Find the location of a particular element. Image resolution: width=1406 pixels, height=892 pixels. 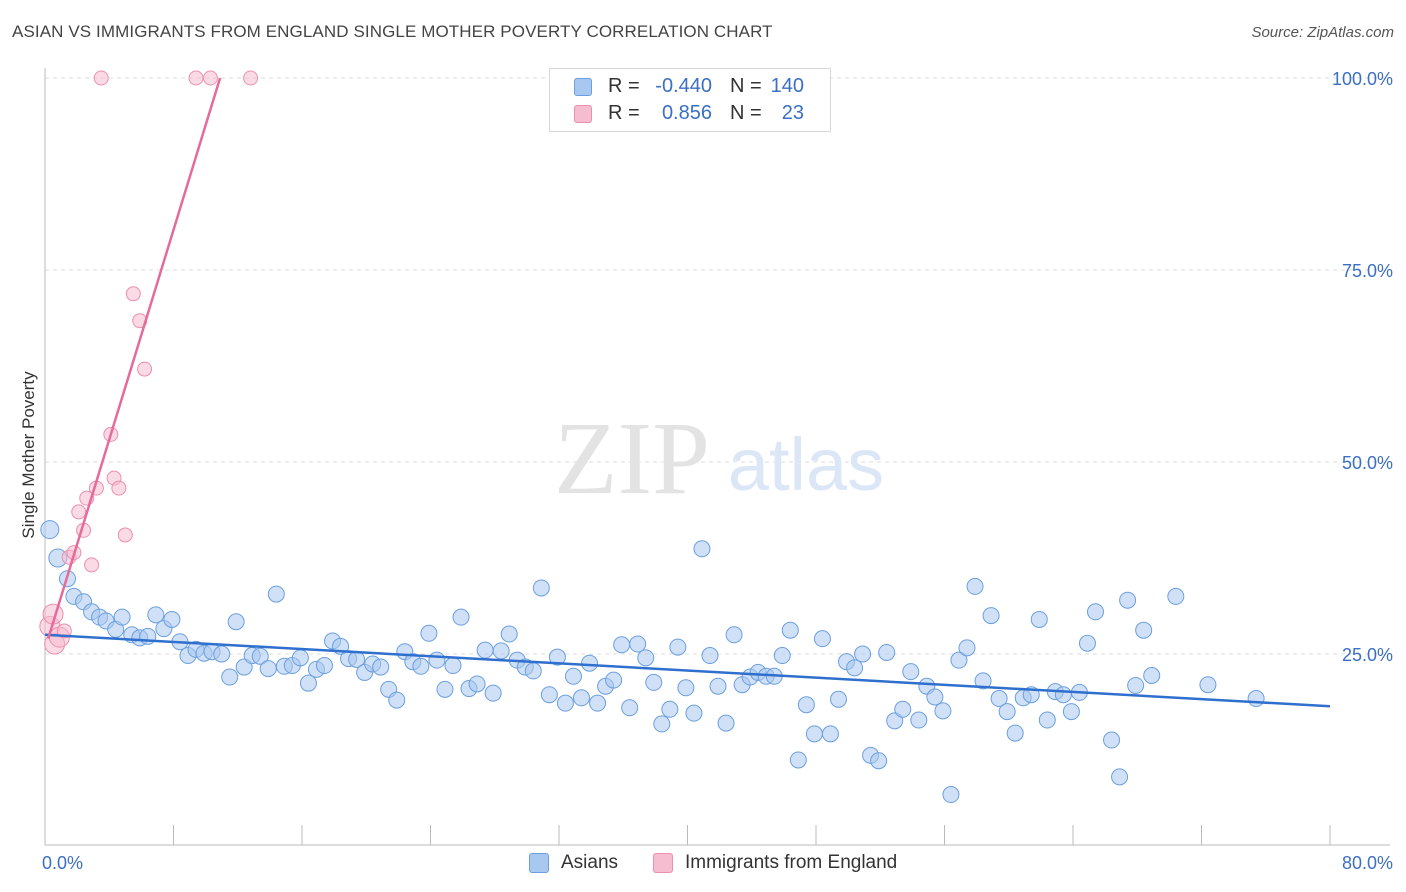

r-label: R = is located at coordinates (624, 86).